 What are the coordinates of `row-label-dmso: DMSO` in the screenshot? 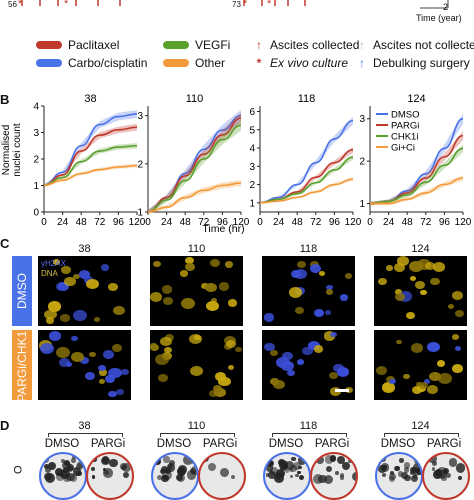 It's located at (22, 291).